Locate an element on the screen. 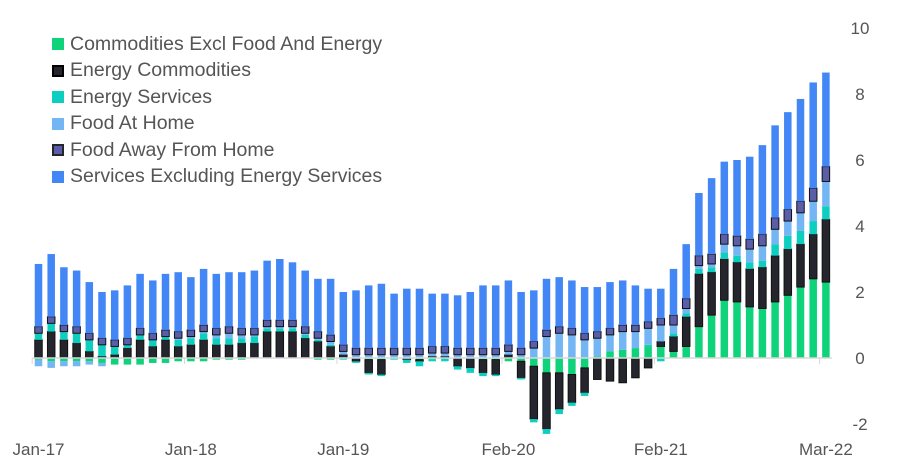 The width and height of the screenshot is (899, 475). legend-item-food-away-from-home: Food Away From Home is located at coordinates (217, 150).